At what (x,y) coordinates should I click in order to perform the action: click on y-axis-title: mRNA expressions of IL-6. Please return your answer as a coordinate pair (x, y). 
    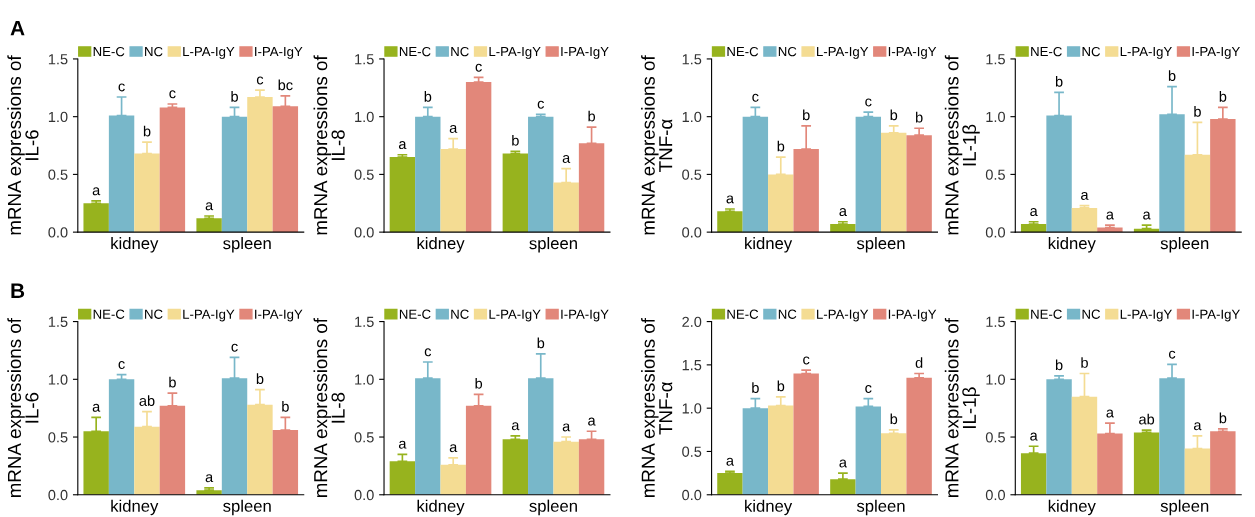
    Looking at the image, I should click on (23, 408).